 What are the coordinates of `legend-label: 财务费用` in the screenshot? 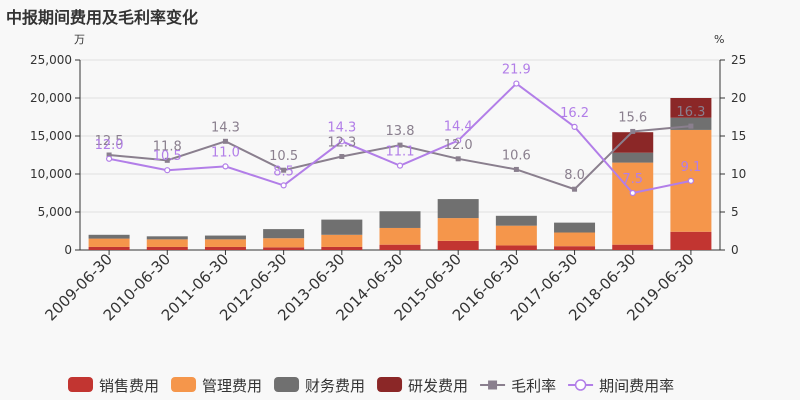 It's located at (335, 386).